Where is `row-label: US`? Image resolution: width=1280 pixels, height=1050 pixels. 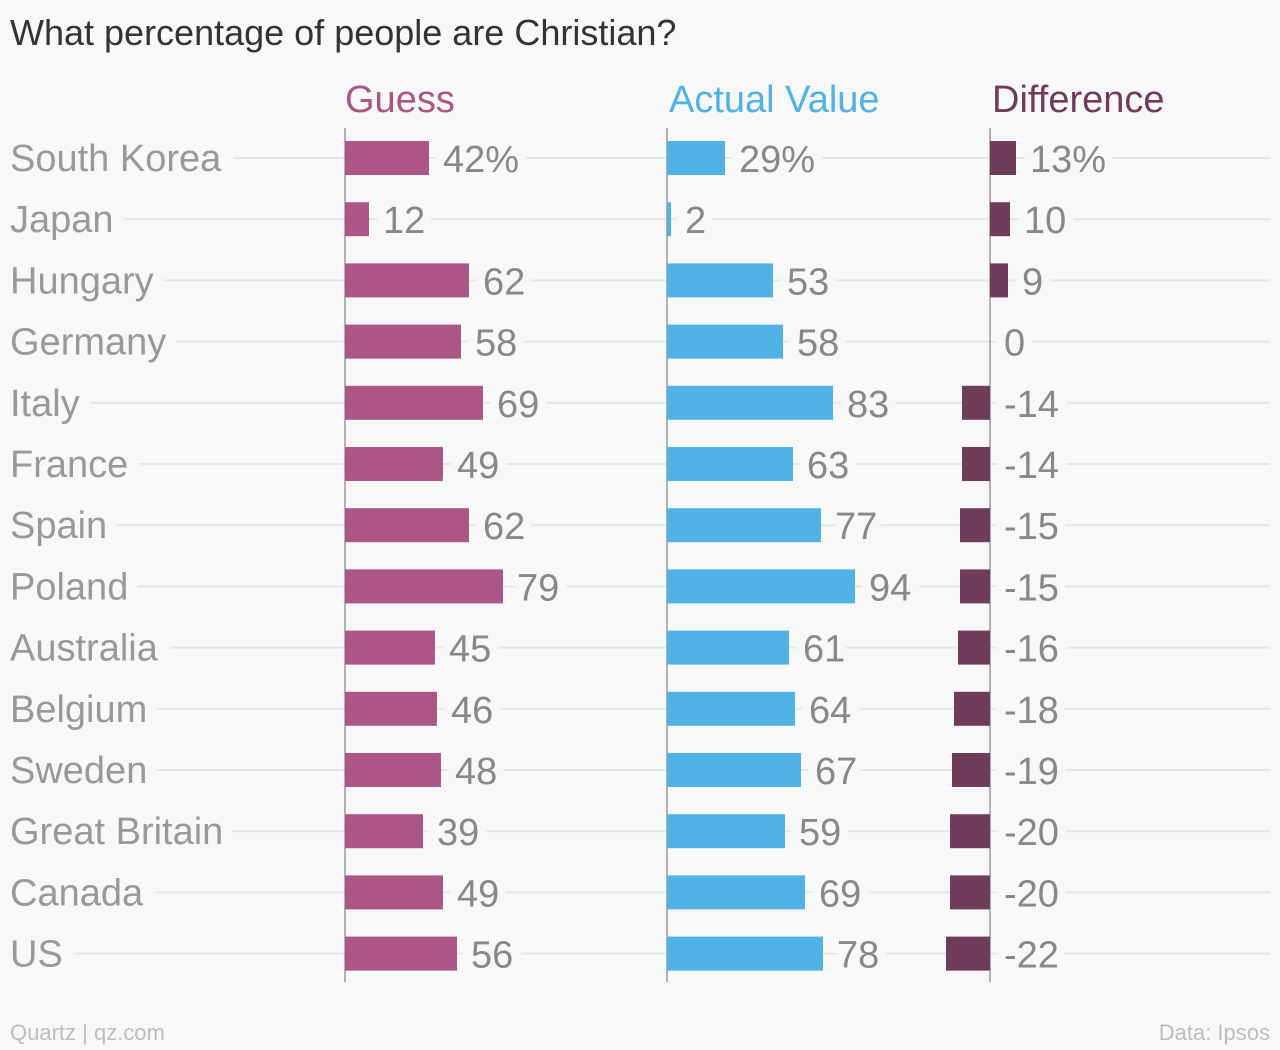
row-label: US is located at coordinates (36, 955).